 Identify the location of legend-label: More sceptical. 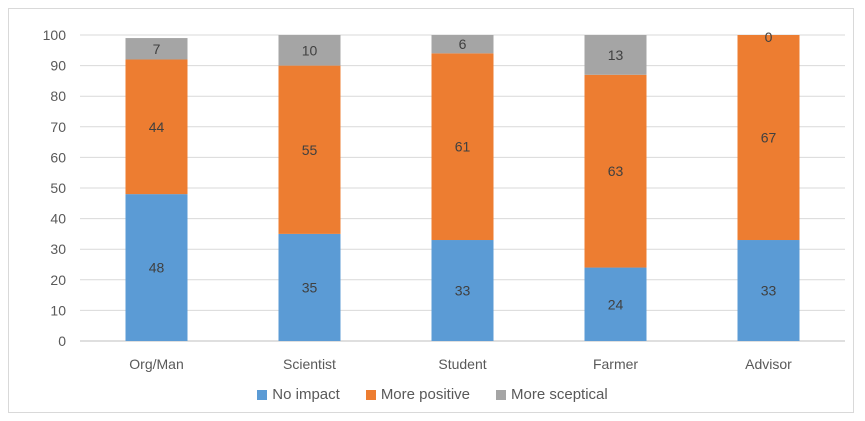
(559, 394).